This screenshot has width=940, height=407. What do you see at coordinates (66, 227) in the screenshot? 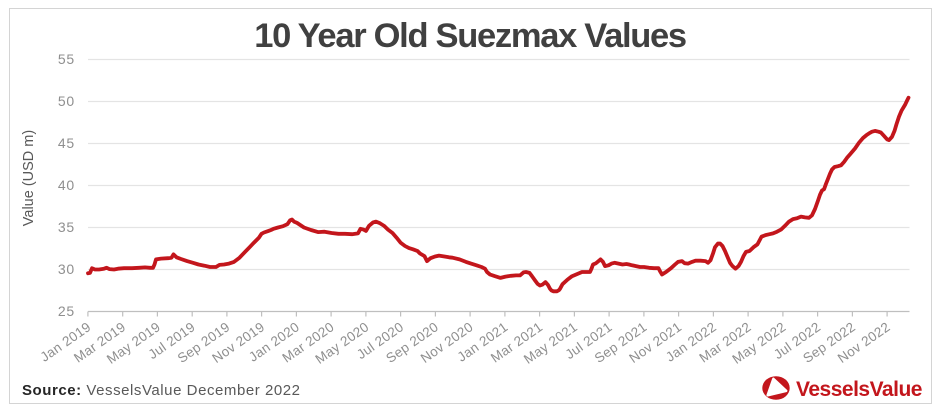
I see `svg-text: 35` at bounding box center [66, 227].